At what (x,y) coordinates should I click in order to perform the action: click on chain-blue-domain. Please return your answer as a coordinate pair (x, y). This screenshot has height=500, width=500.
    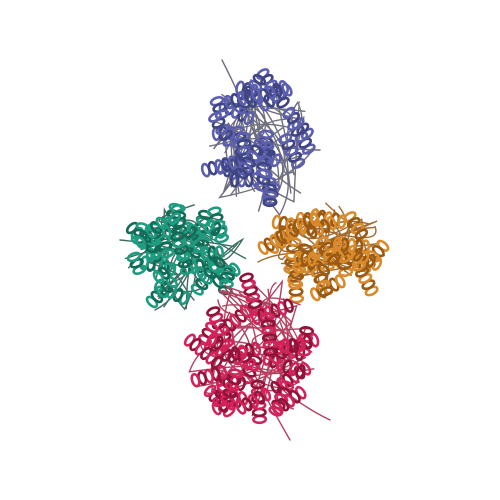
    Looking at the image, I should click on (260, 138).